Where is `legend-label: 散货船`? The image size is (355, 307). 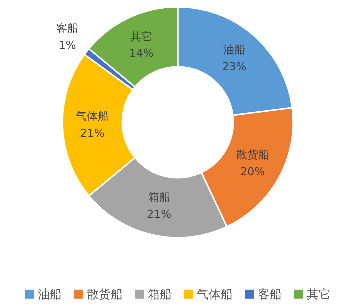
legend-label: 散货船 is located at coordinates (105, 294).